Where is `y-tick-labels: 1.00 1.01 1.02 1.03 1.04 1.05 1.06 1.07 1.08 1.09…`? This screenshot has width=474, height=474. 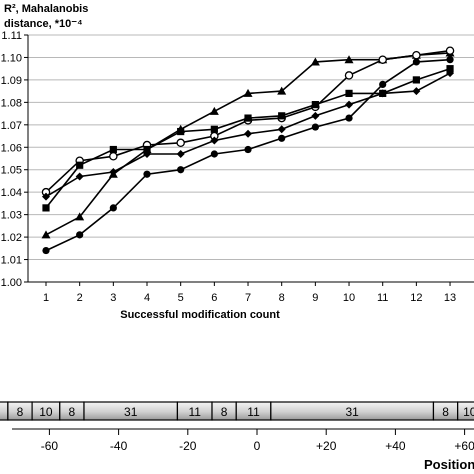
y-tick-labels: 1.00 1.01 1.02 1.03 1.04 1.05 1.06 1.07 1.08 1.09… is located at coordinates (11, 159).